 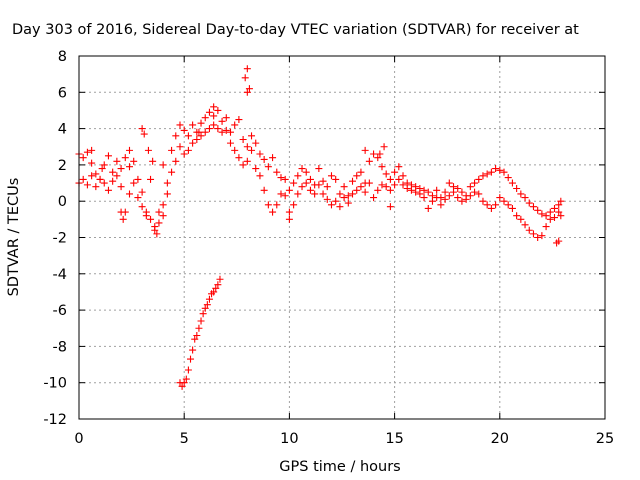 What do you see at coordinates (60, 275) in the screenshot?
I see `y-tick-label: -4` at bounding box center [60, 275].